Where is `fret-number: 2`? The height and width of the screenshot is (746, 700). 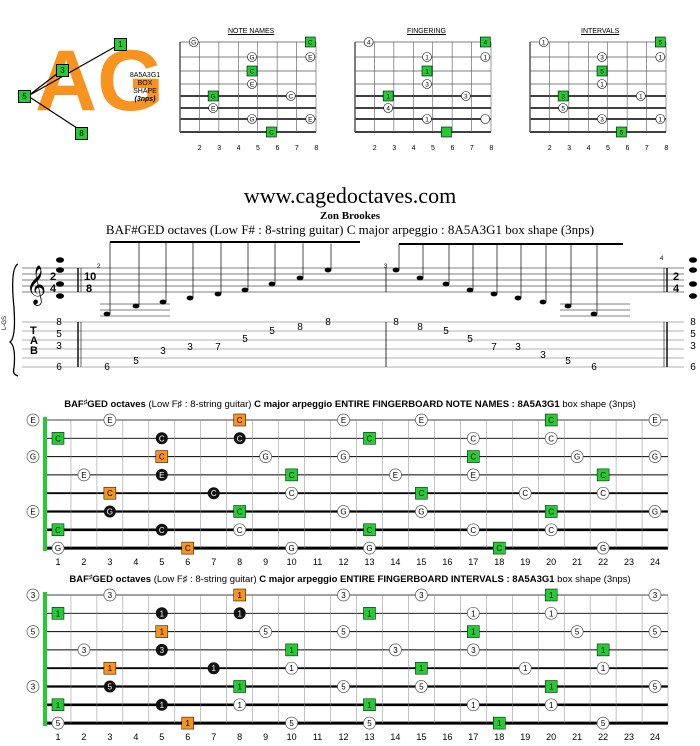
fret-number: 2 is located at coordinates (83, 562).